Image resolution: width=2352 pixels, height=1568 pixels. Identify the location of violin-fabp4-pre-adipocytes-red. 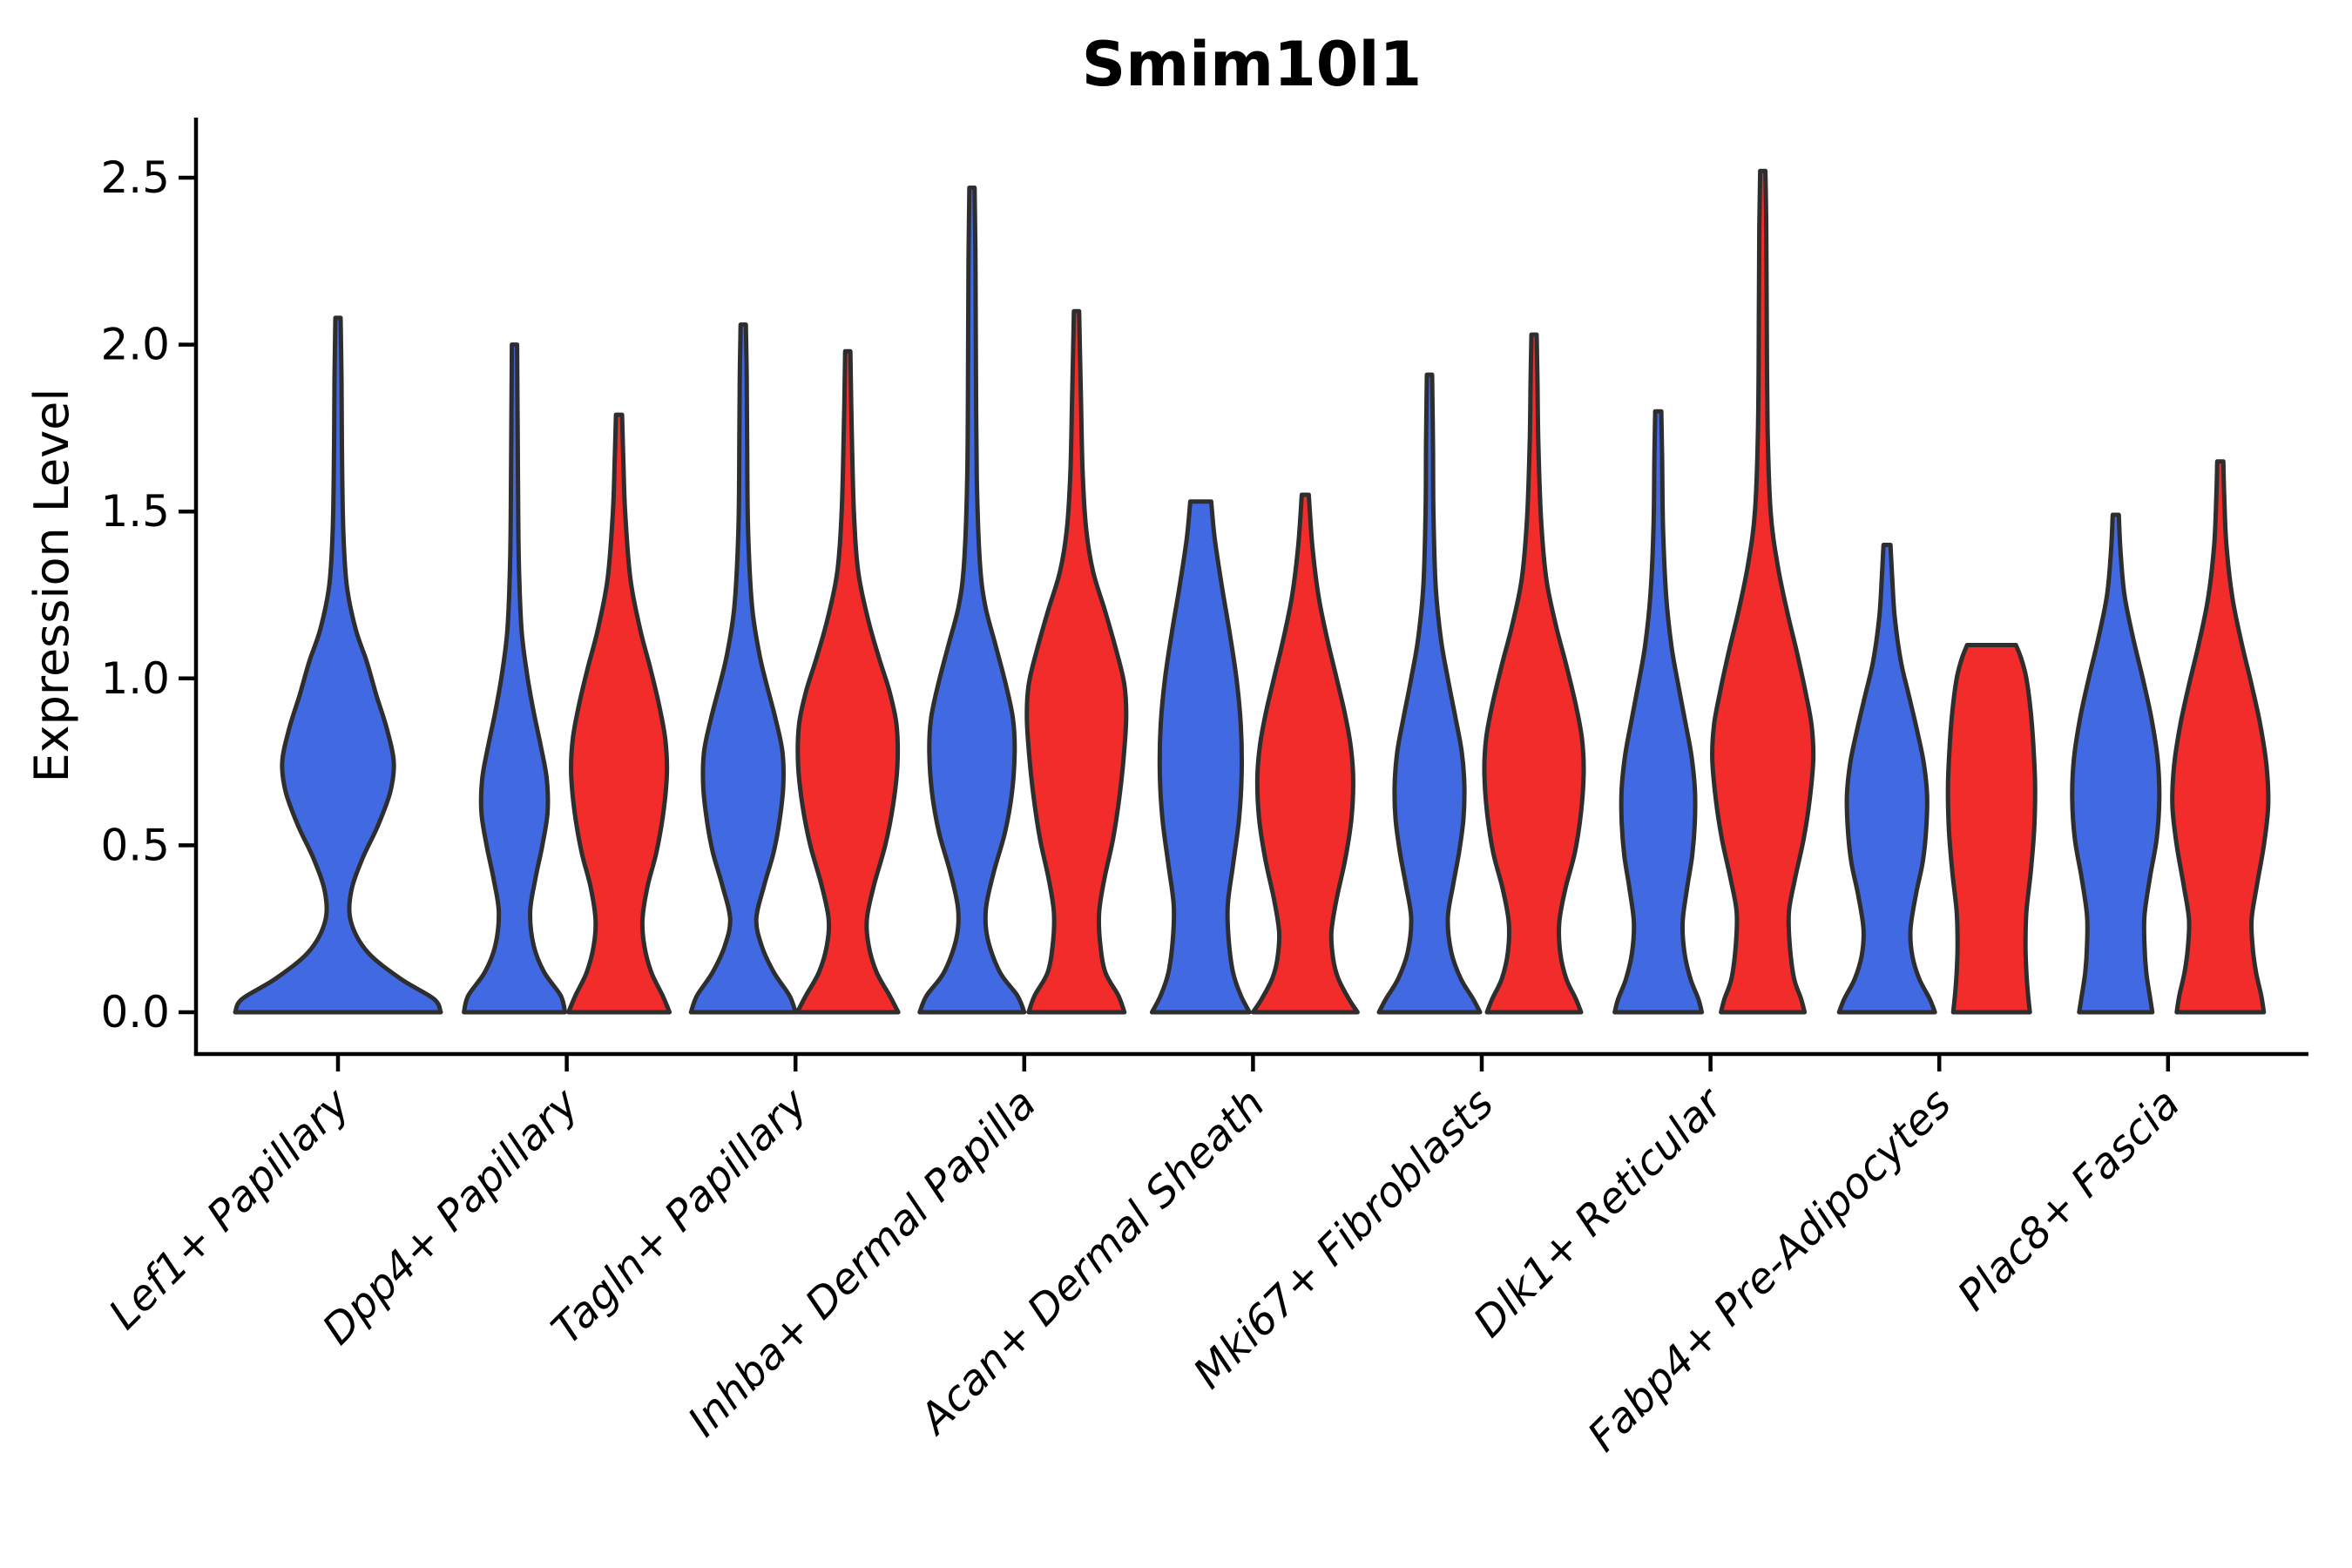
(1992, 829).